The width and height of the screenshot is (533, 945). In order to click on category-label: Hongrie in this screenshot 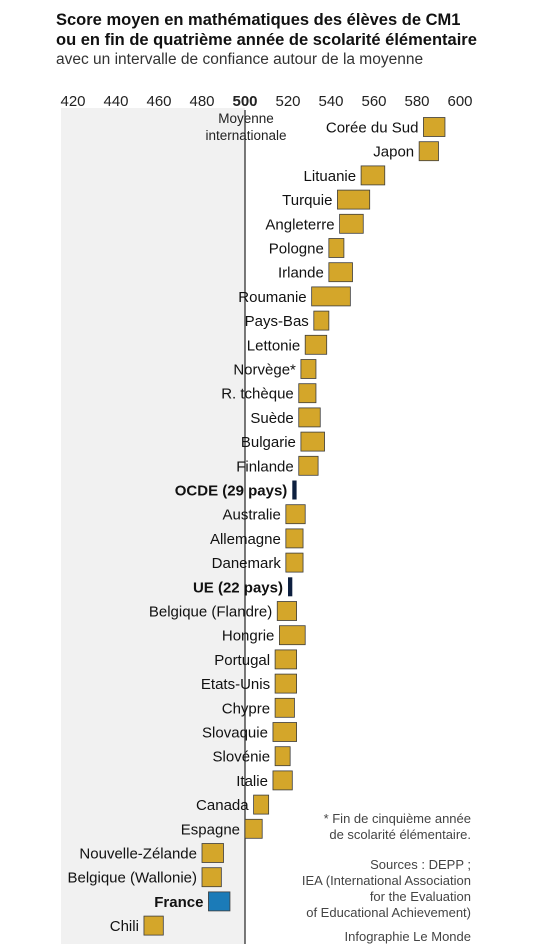, I will do `click(248, 636)`.